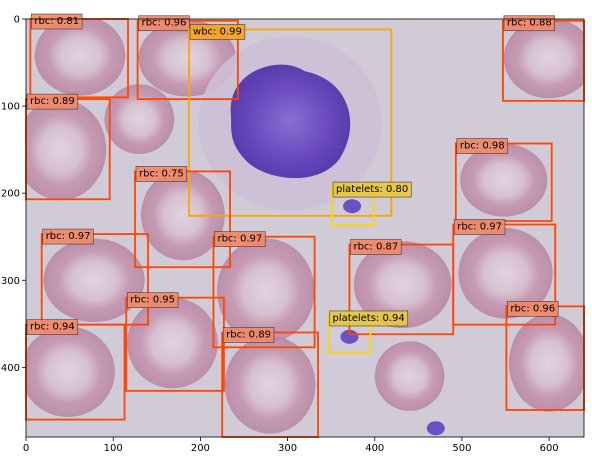 This screenshot has width=592, height=463. I want to click on x-tick-label: 600, so click(549, 448).